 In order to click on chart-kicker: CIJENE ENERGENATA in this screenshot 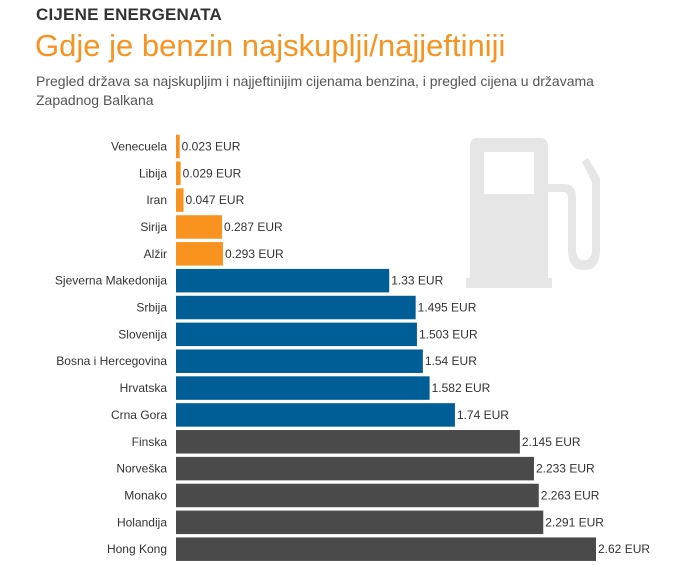, I will do `click(129, 14)`.